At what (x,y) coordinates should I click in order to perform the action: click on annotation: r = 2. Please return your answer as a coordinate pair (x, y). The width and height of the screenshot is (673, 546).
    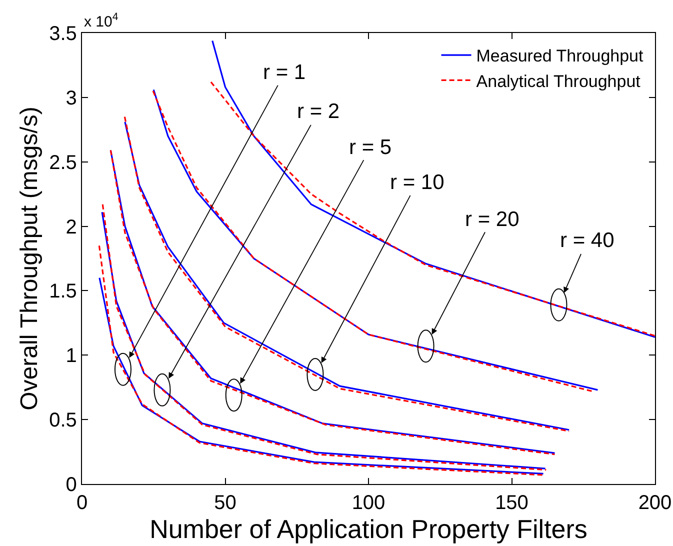
    Looking at the image, I should click on (318, 111).